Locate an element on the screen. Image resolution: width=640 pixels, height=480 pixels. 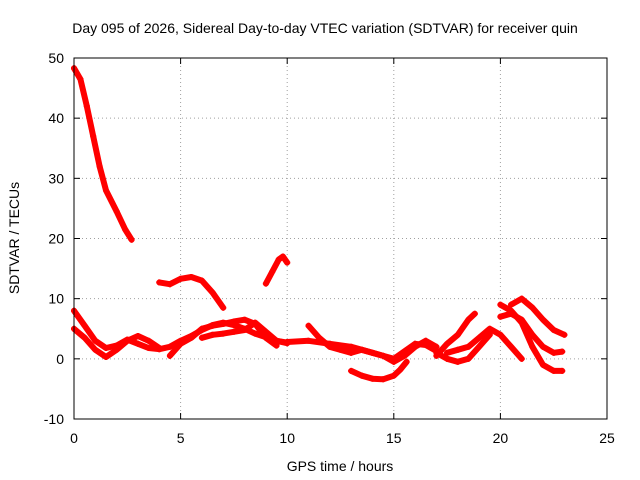
x-tick-label: 5 is located at coordinates (181, 438).